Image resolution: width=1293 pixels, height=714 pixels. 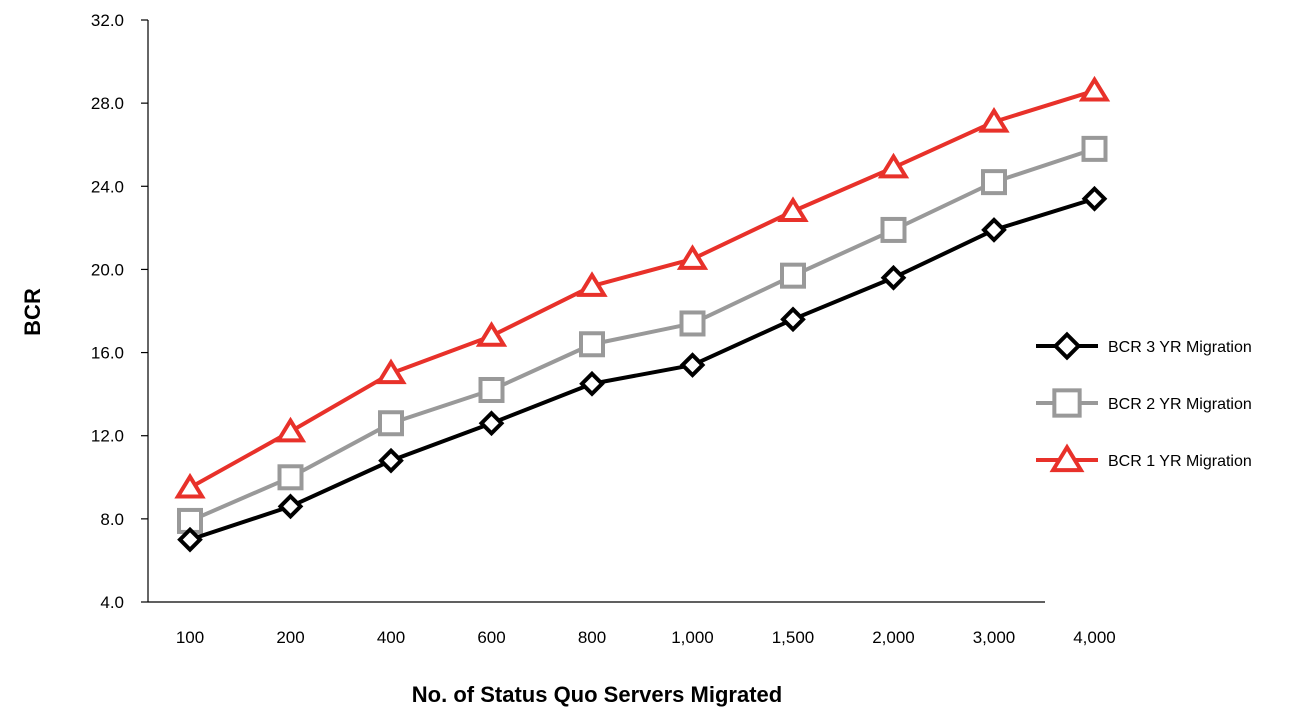 I want to click on y-tick-label: 16.0, so click(x=107, y=353).